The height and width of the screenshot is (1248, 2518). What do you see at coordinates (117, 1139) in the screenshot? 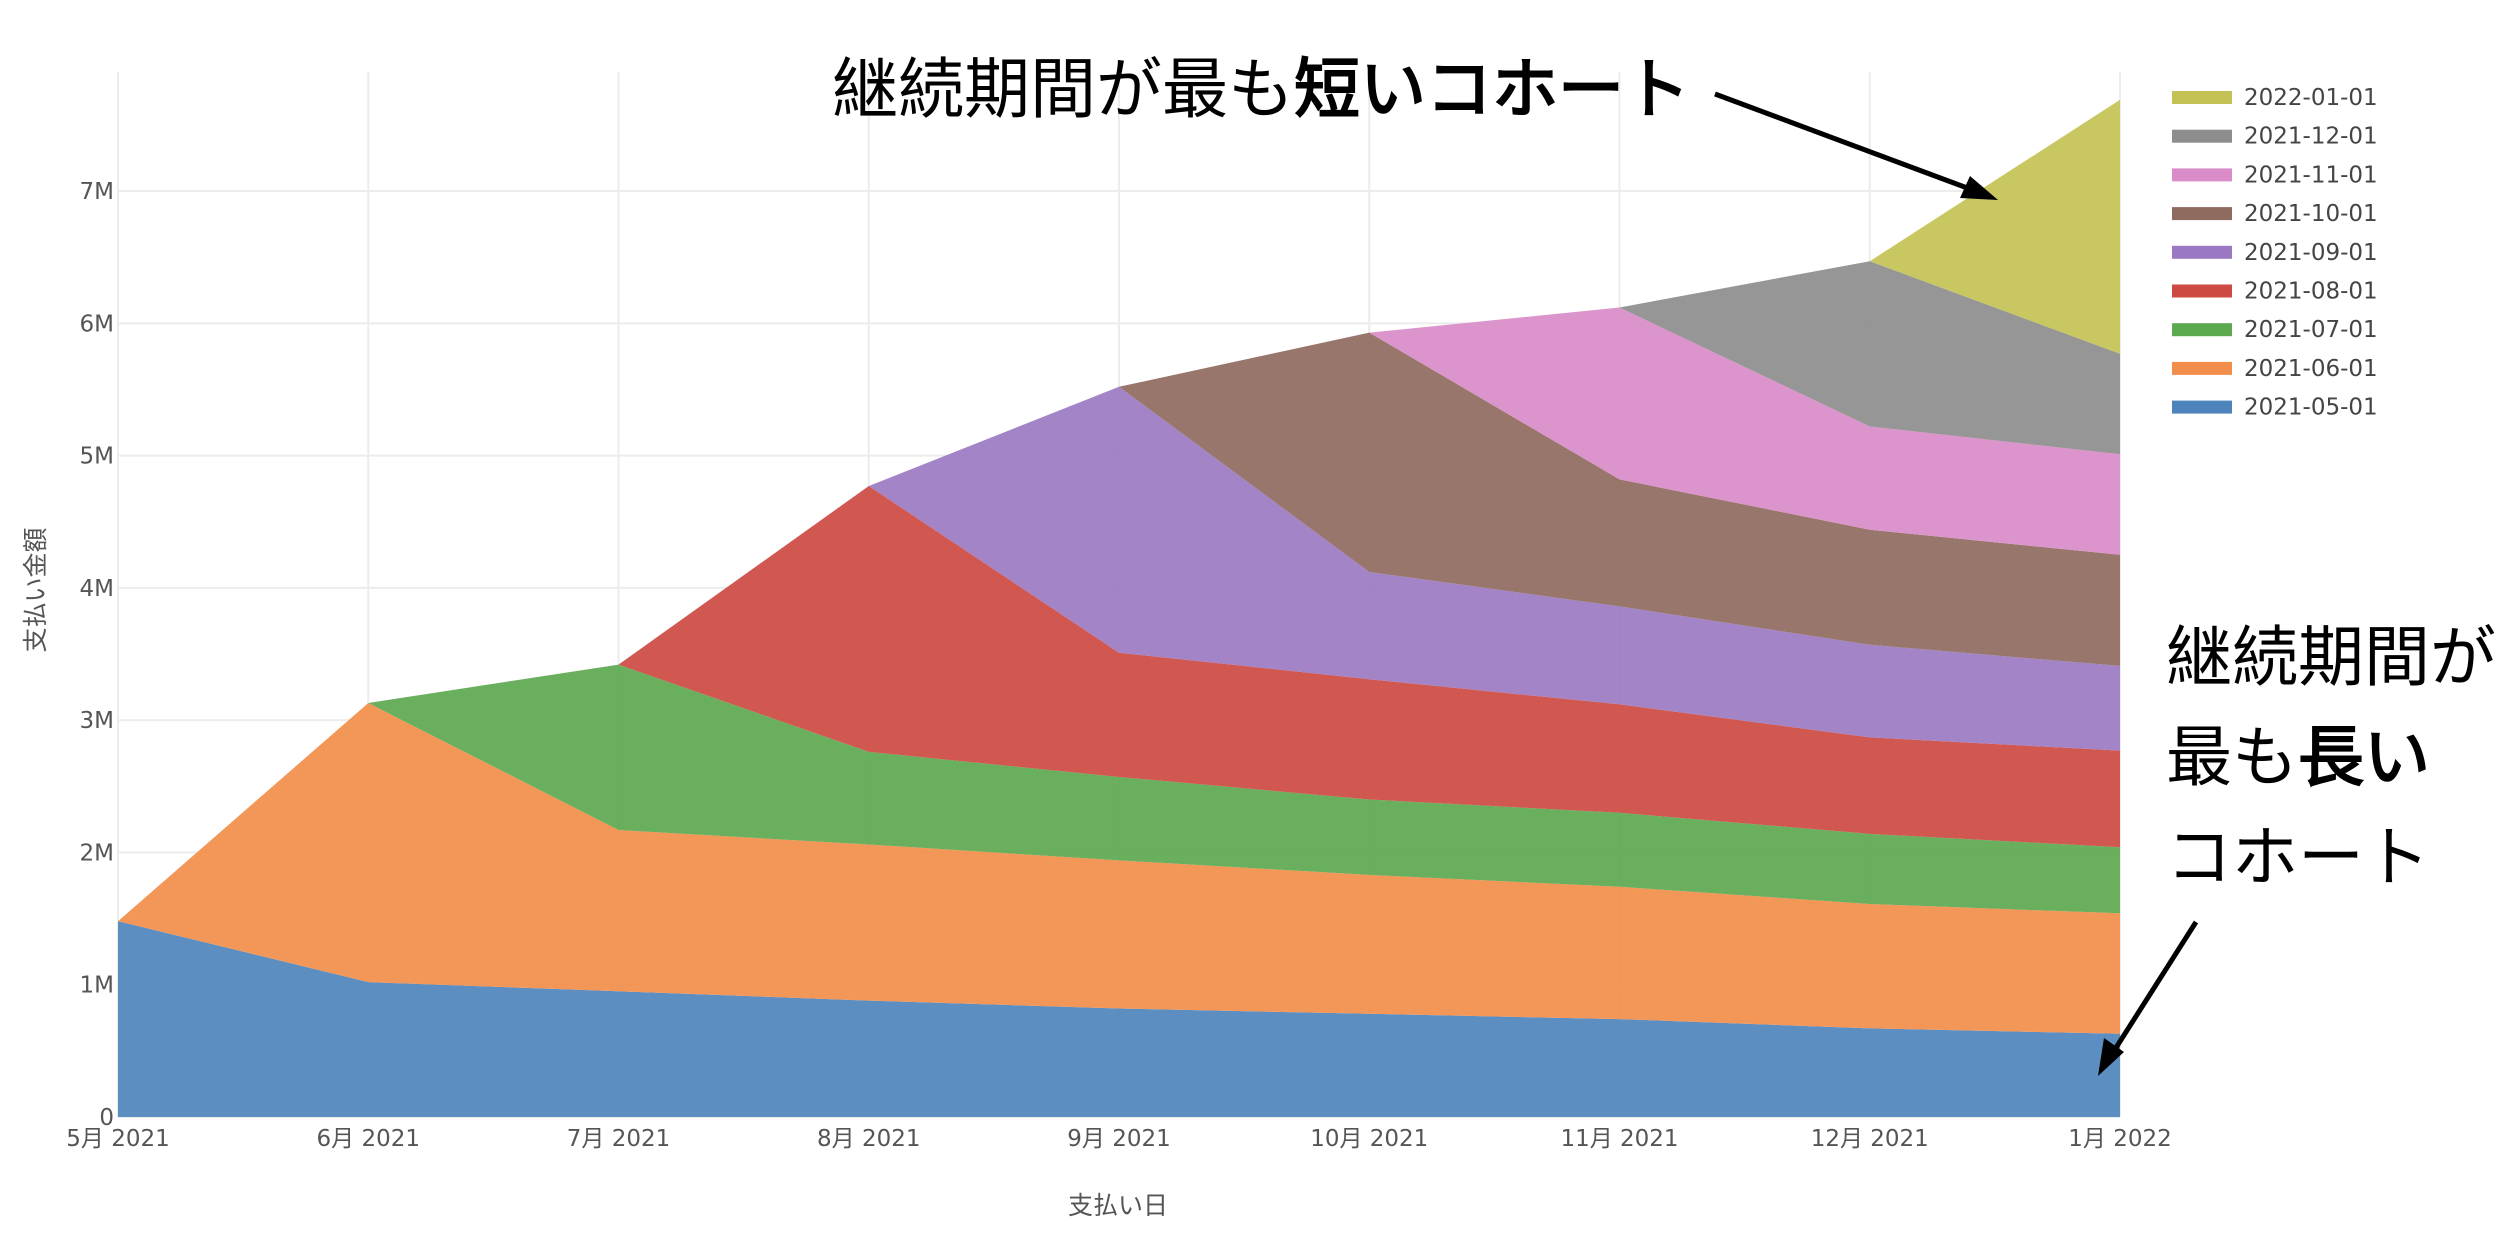
I see `x-tick-label: 5月 2021` at bounding box center [117, 1139].